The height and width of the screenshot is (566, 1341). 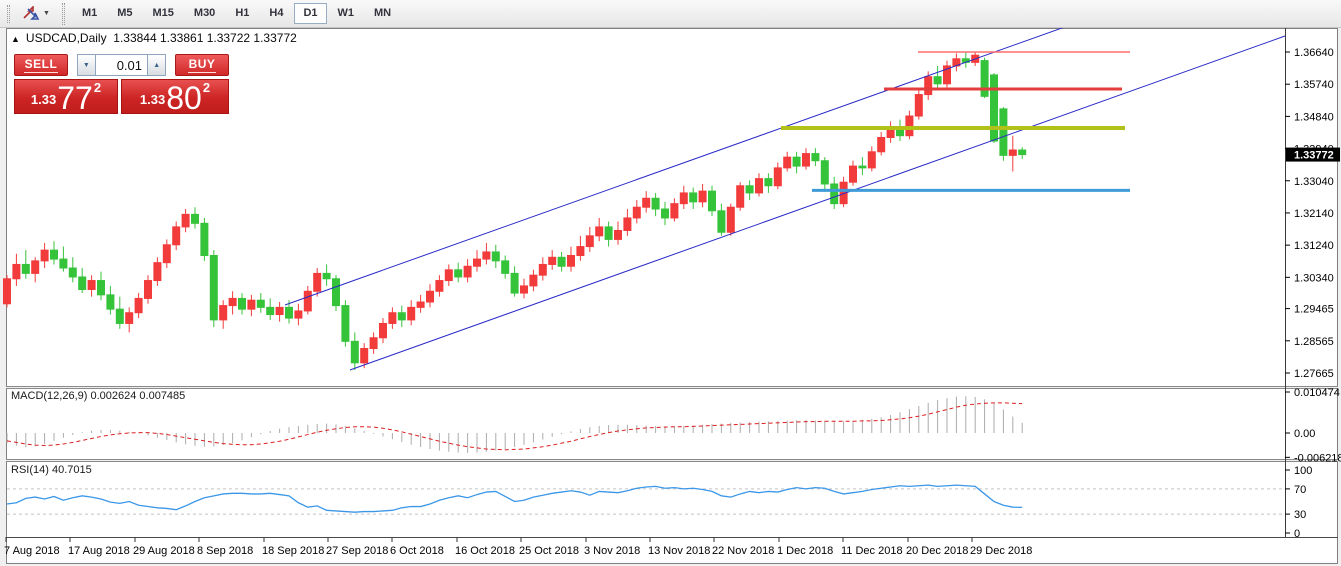 I want to click on sell-price-tile: 1.33 77 2, so click(x=66, y=96).